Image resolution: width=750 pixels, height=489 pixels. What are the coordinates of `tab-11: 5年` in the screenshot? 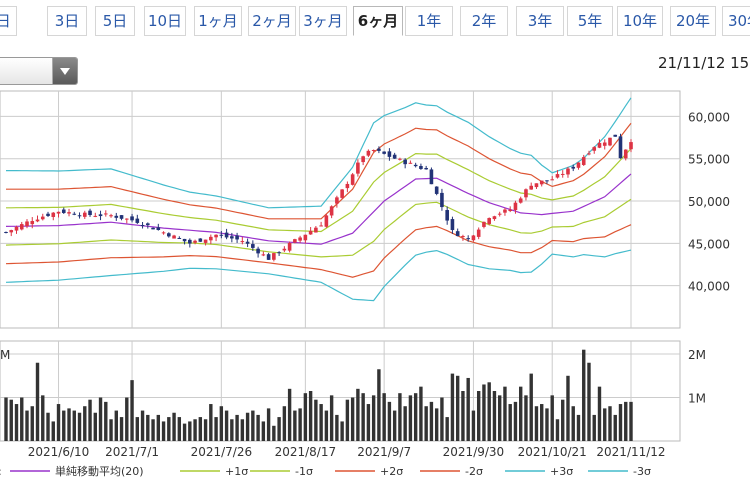 It's located at (590, 21).